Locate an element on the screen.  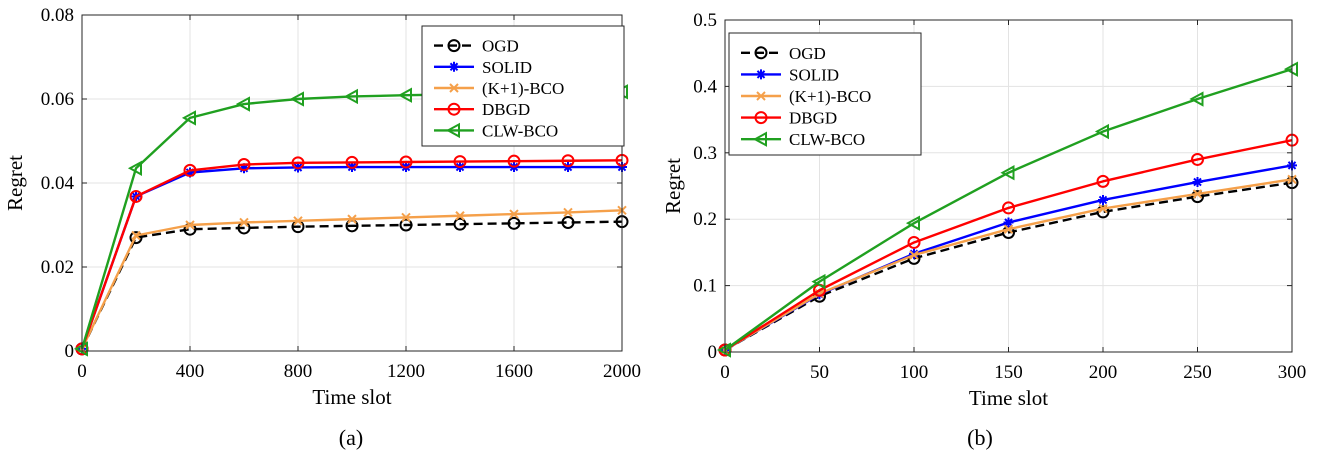
y-tick-label: 0.4 is located at coordinates (705, 86).